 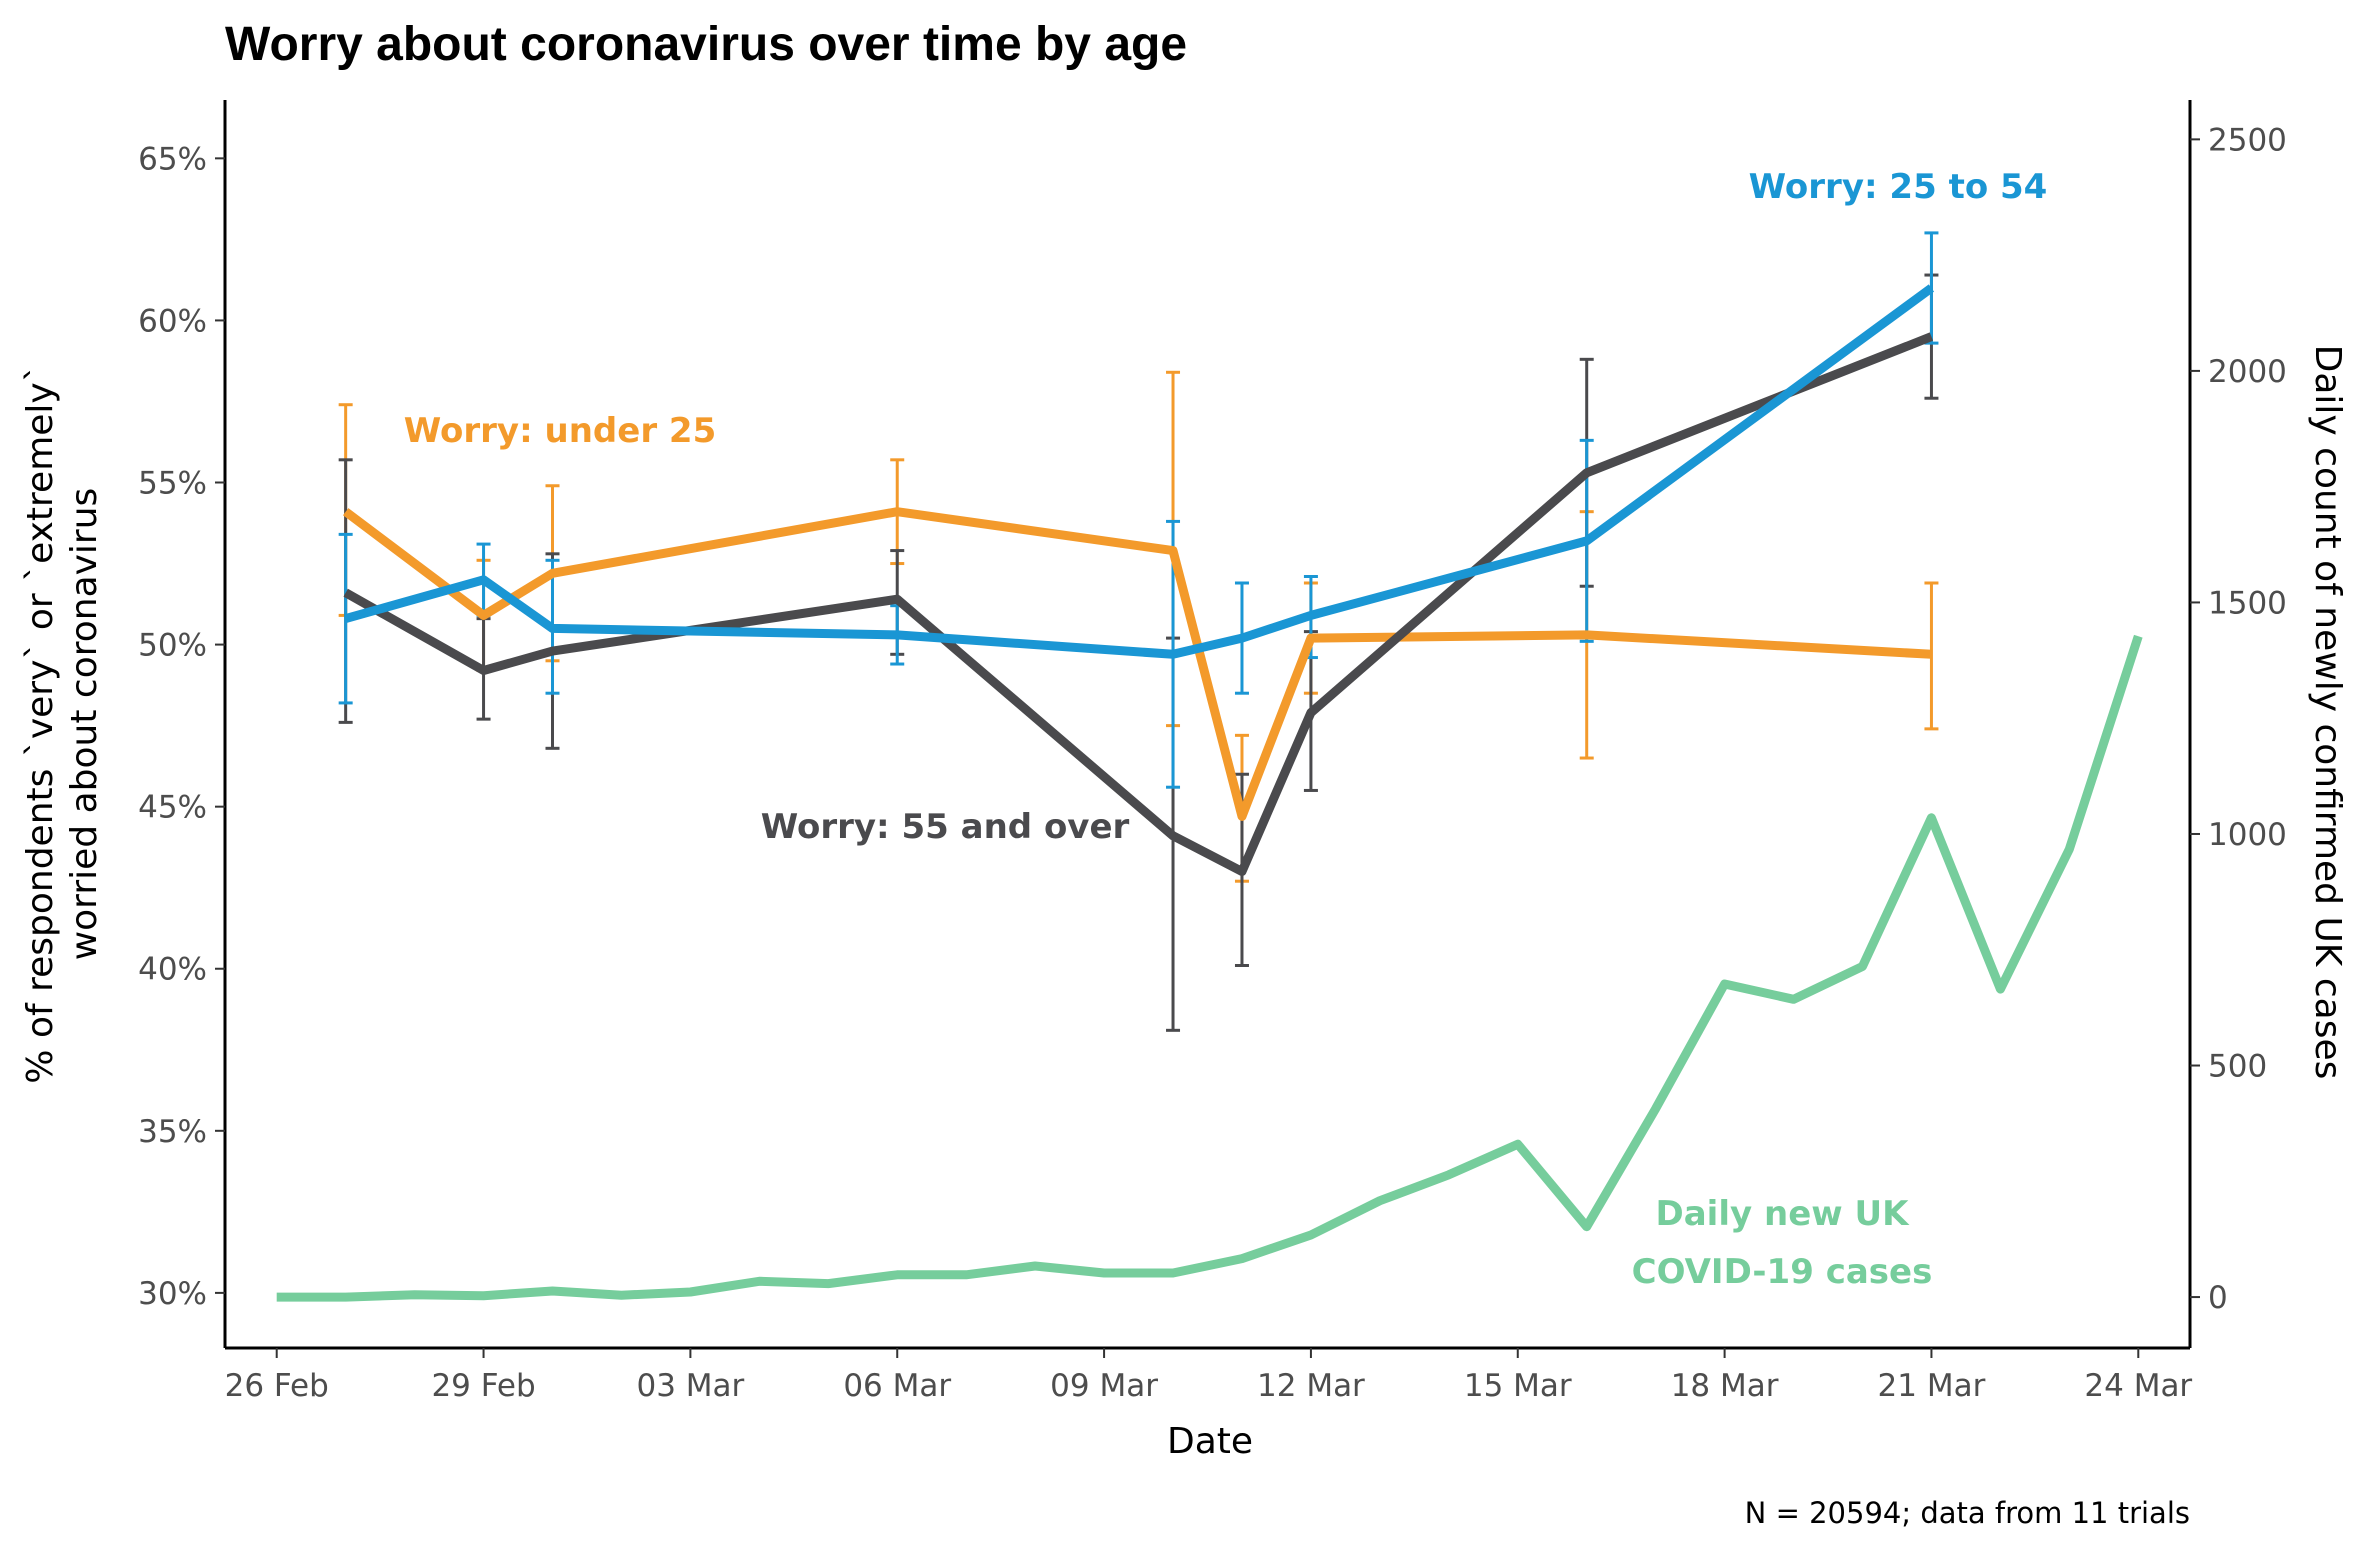 I want to click on y2-tick-label: 2500, so click(x=2247, y=140).